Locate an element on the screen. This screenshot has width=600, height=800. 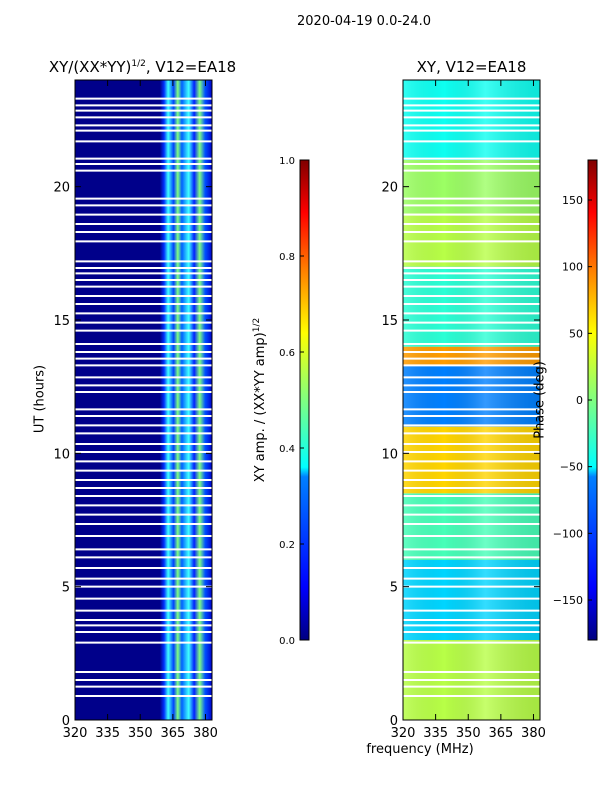
amp-cbar-tick-label: 1.0 is located at coordinates (287, 161).